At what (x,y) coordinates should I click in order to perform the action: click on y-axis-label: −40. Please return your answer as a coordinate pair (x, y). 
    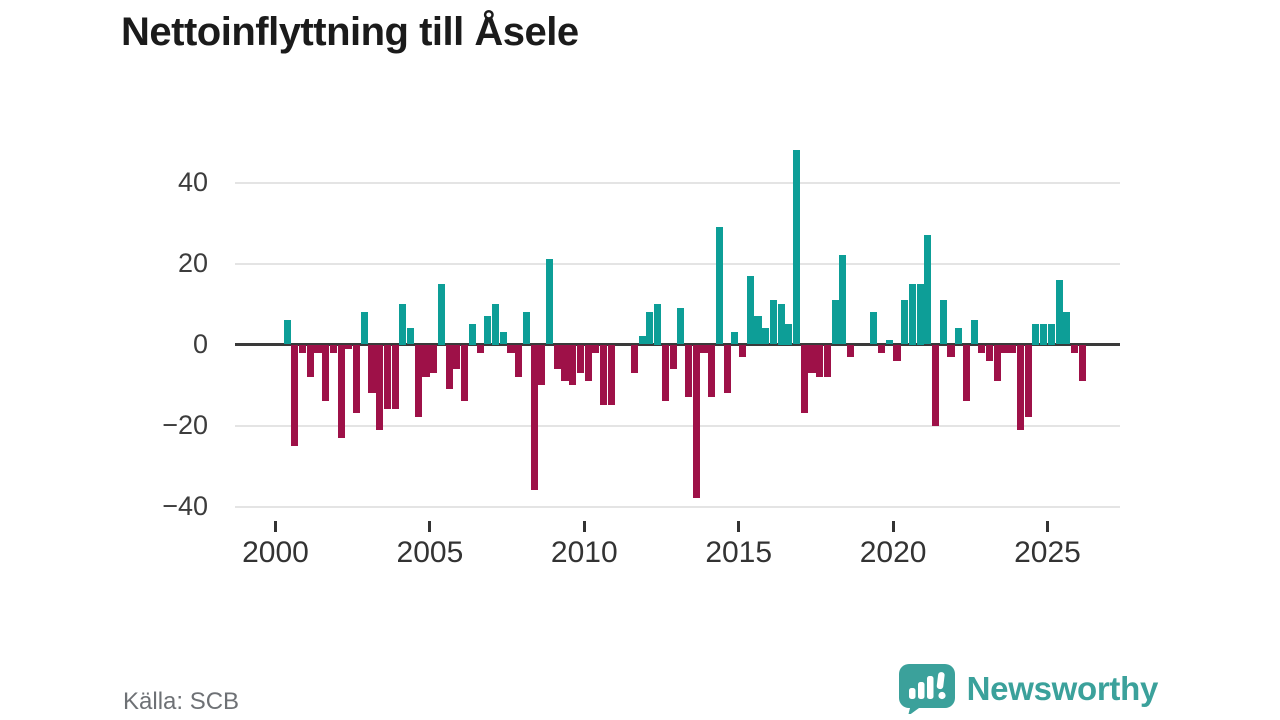
    Looking at the image, I should click on (185, 506).